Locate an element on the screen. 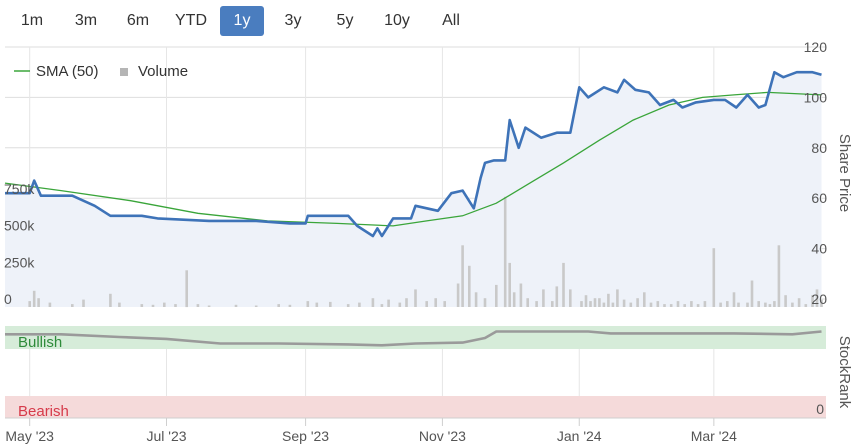 This screenshot has height=444, width=861. legend-sma-label: SMA (50) is located at coordinates (67, 71).